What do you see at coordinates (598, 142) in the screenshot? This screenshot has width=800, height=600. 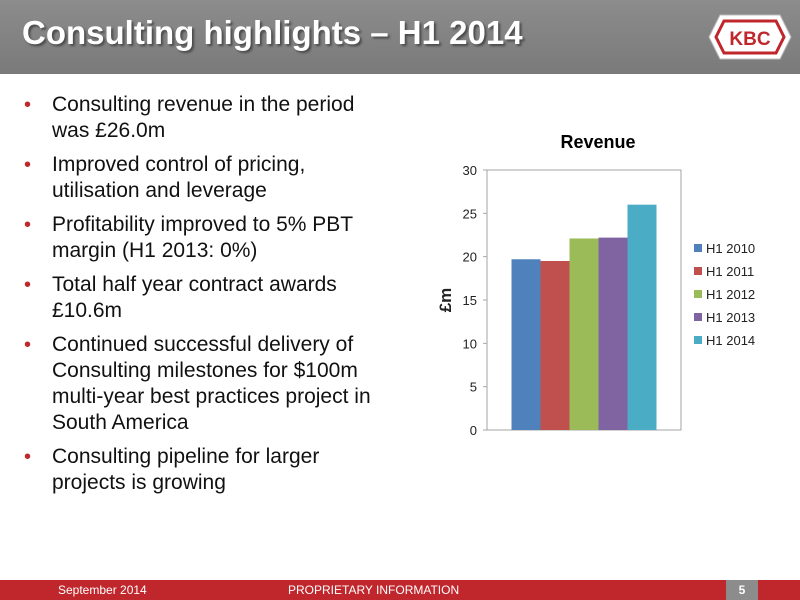 I see `chart-title: Revenue` at bounding box center [598, 142].